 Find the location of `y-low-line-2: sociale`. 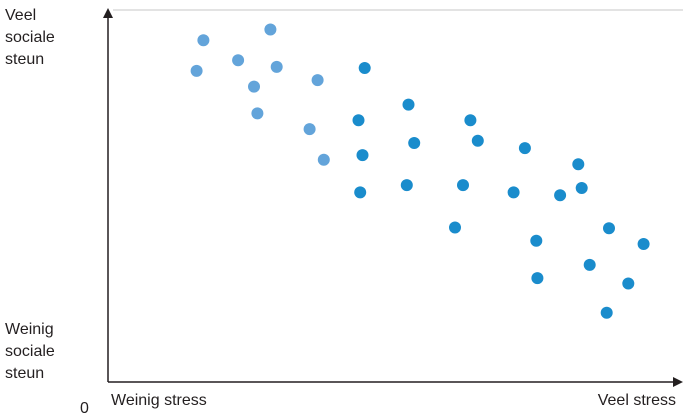

y-low-line-2: sociale is located at coordinates (30, 351).